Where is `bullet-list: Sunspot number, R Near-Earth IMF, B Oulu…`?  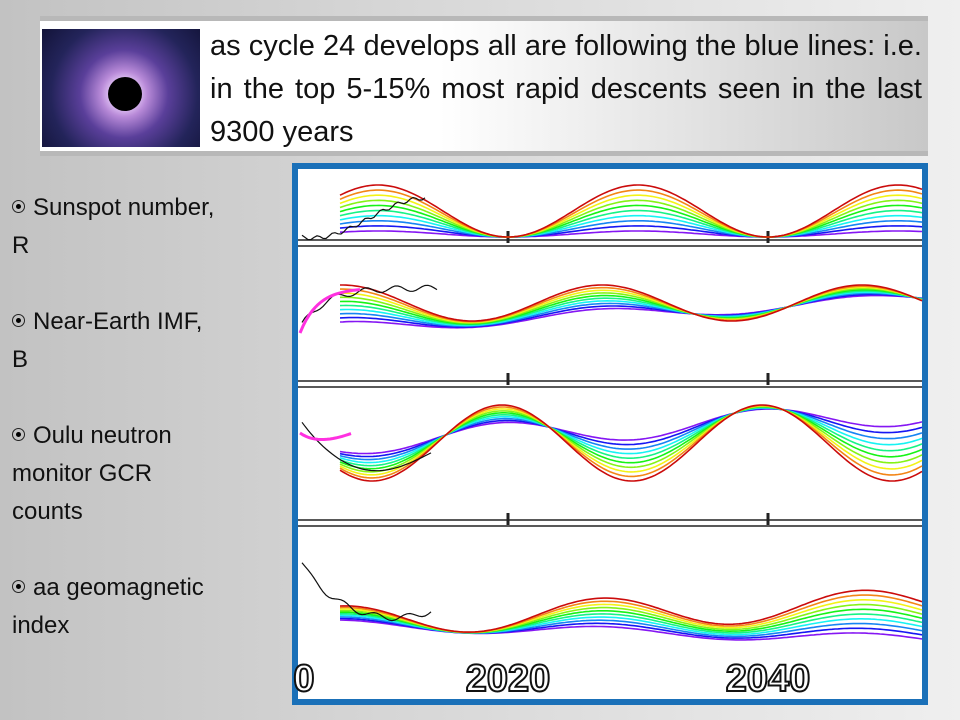
bullet-list: Sunspot number, R Near-Earth IMF, B Oulu… is located at coordinates (114, 436).